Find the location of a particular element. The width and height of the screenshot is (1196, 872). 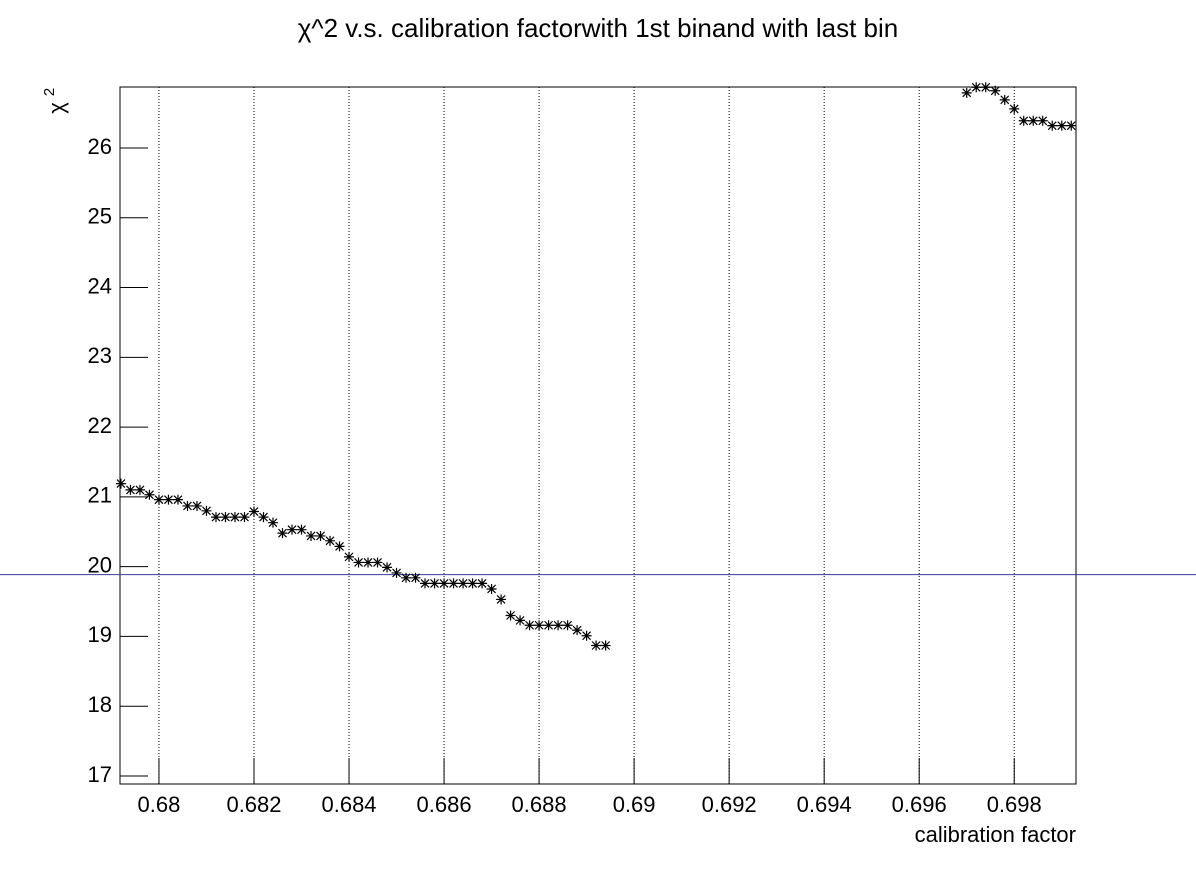

y-tick-label: 21 is located at coordinates (100, 495).